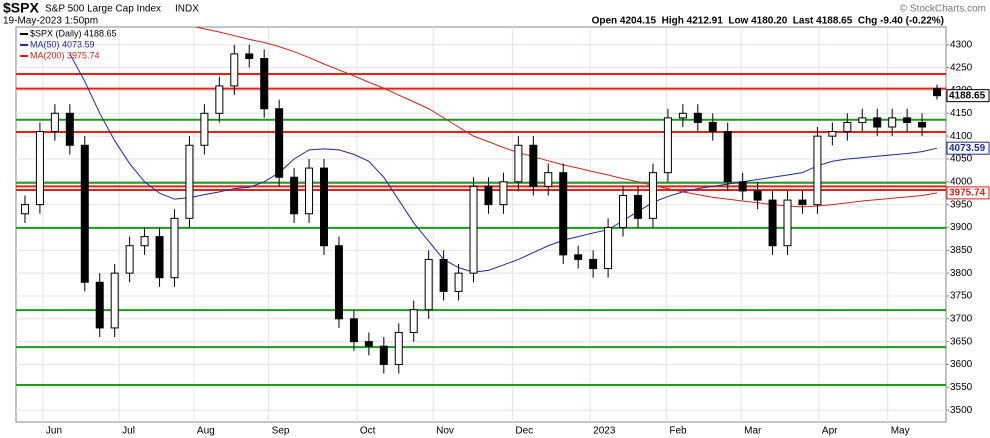 This screenshot has height=438, width=990. I want to click on x-tick-label: May, so click(900, 431).